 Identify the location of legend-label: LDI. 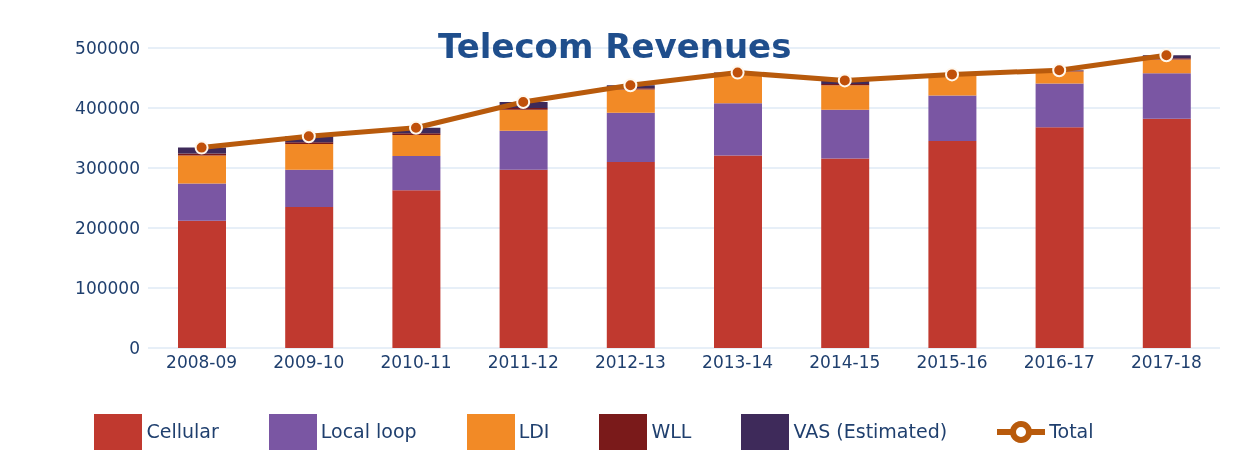
(534, 430).